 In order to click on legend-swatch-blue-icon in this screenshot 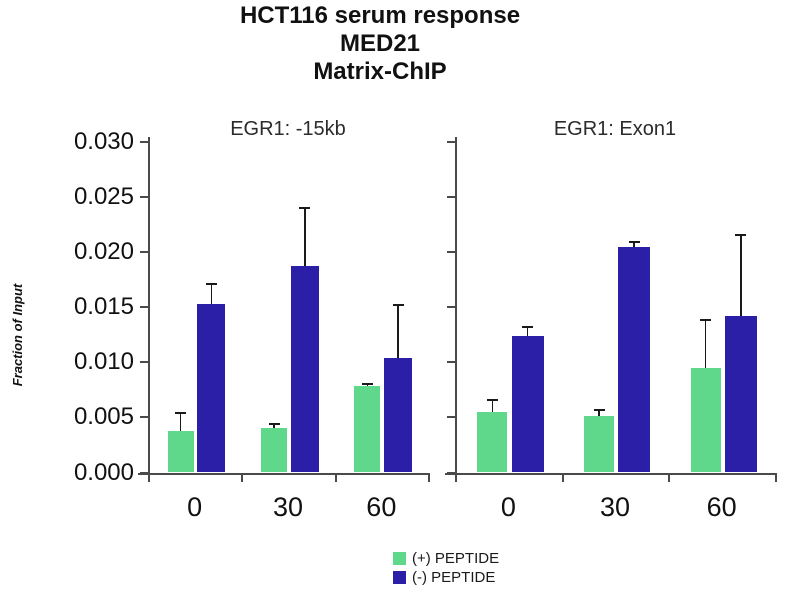, I will do `click(399, 577)`.